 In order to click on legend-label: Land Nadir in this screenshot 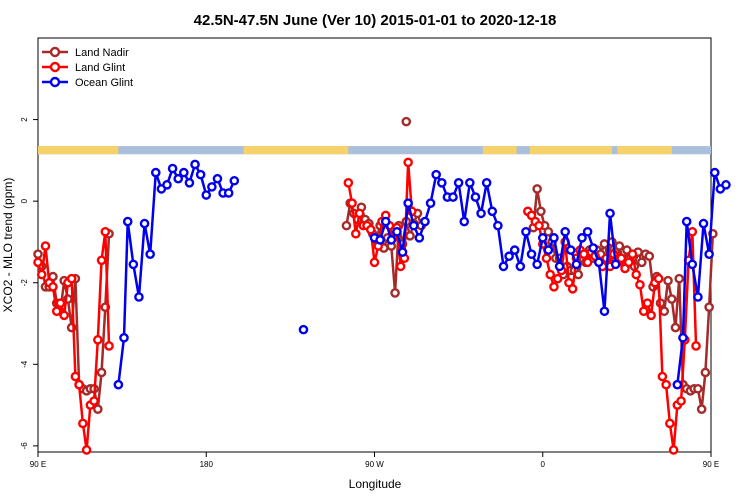, I will do `click(102, 53)`.